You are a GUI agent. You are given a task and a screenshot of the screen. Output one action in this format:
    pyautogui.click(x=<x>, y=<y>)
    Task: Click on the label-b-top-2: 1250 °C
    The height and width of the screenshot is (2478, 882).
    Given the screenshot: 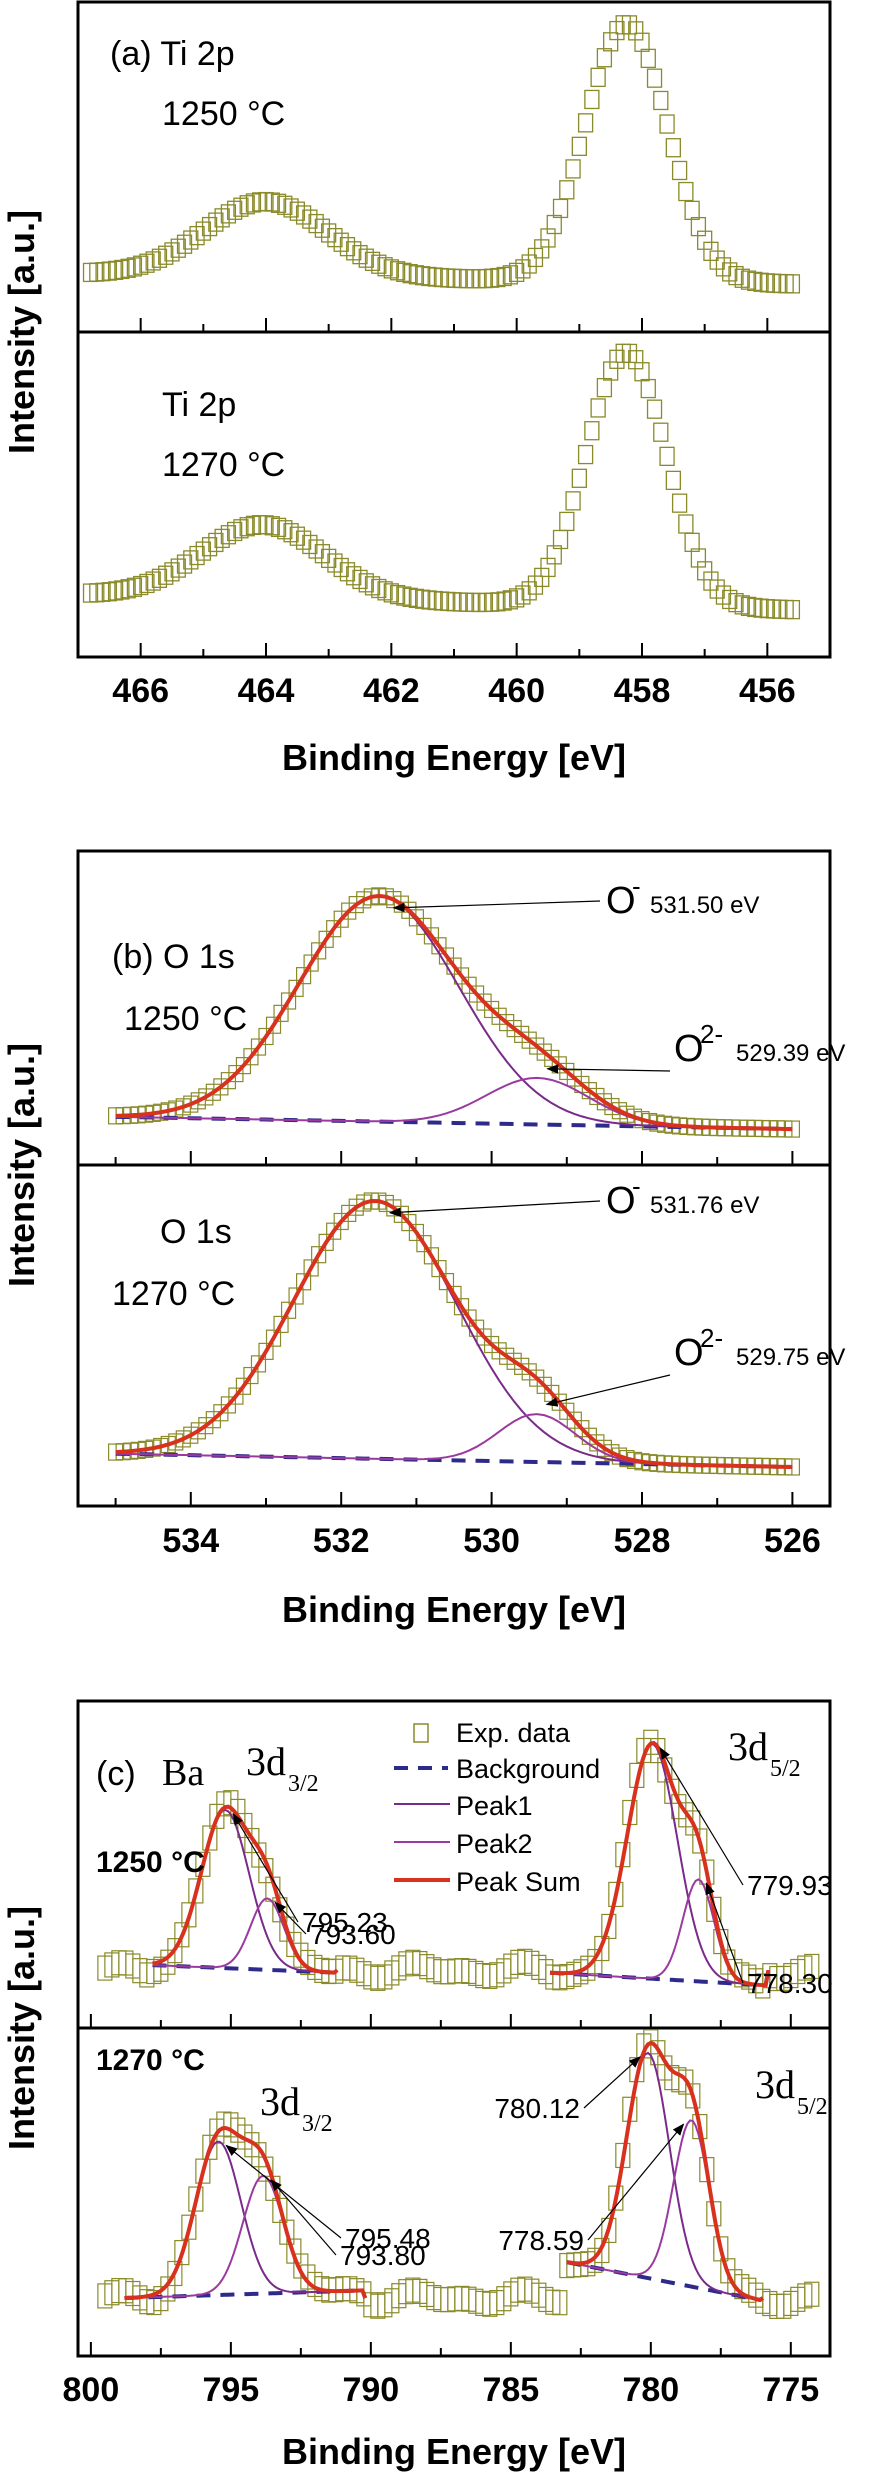 What is the action you would take?
    pyautogui.click(x=185, y=1019)
    